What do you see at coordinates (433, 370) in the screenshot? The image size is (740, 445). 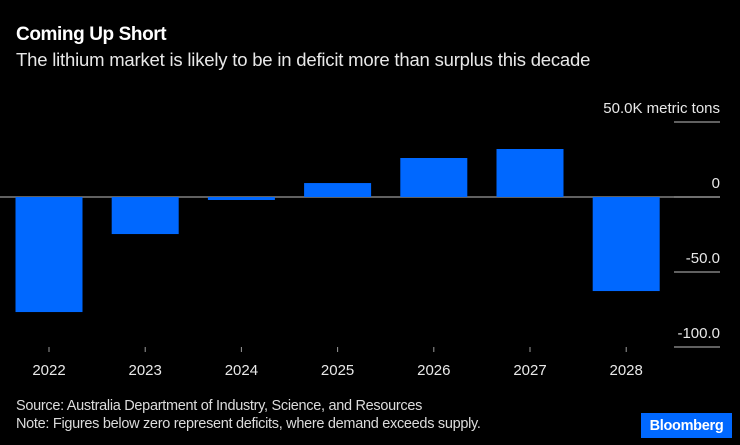 I see `x-tick-label: 2026` at bounding box center [433, 370].